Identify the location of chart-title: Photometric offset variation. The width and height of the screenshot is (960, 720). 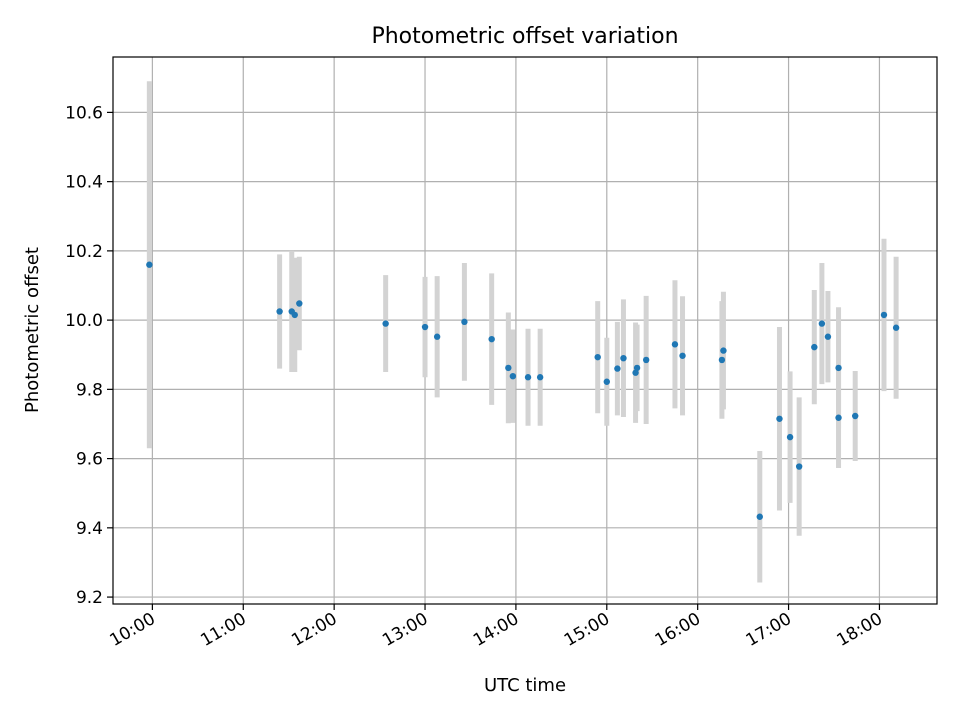
(524, 36).